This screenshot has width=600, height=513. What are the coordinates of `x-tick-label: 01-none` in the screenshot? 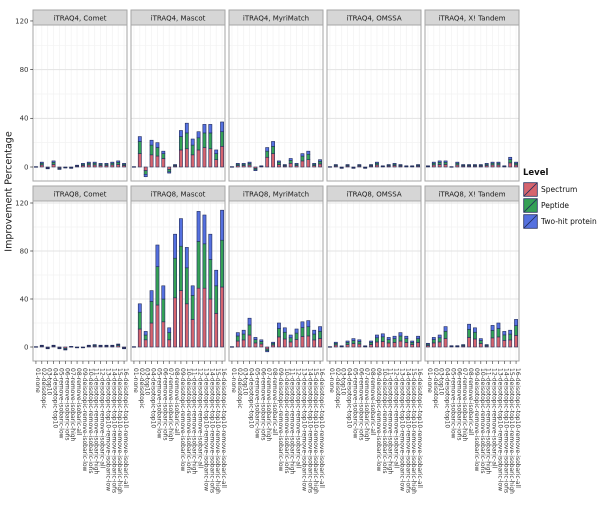 It's located at (331, 380).